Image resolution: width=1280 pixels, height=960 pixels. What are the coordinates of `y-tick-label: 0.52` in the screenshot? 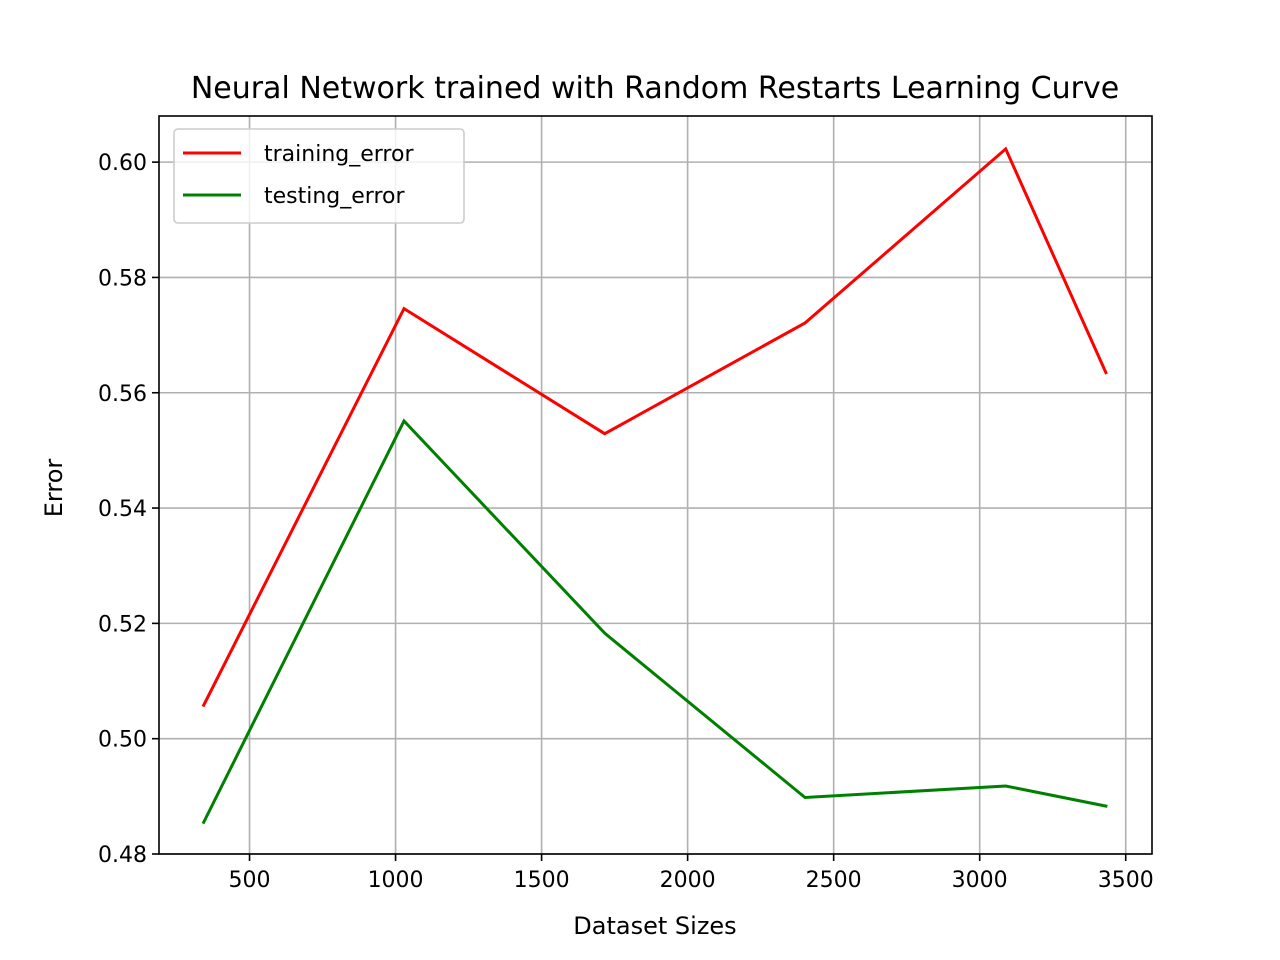 It's located at (122, 624).